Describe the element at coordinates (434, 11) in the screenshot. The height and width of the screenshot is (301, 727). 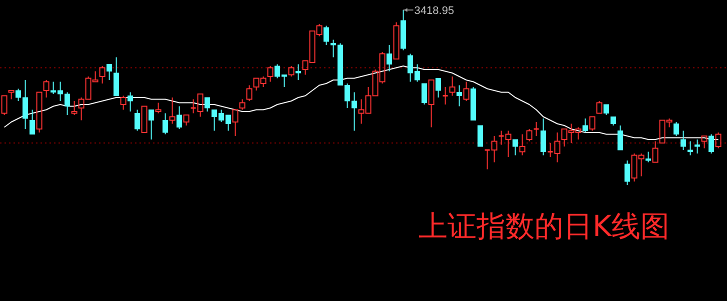
I see `annotation: 3418.95` at that location.